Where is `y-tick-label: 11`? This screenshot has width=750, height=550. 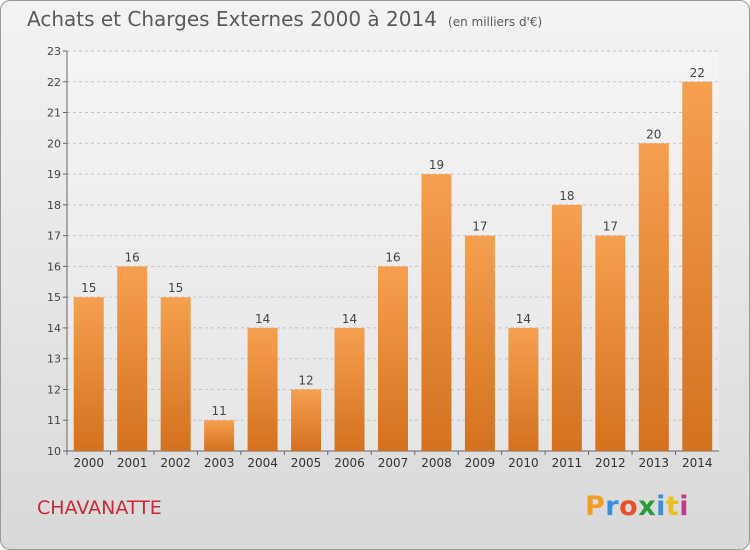 y-tick-label: 11 is located at coordinates (54, 420).